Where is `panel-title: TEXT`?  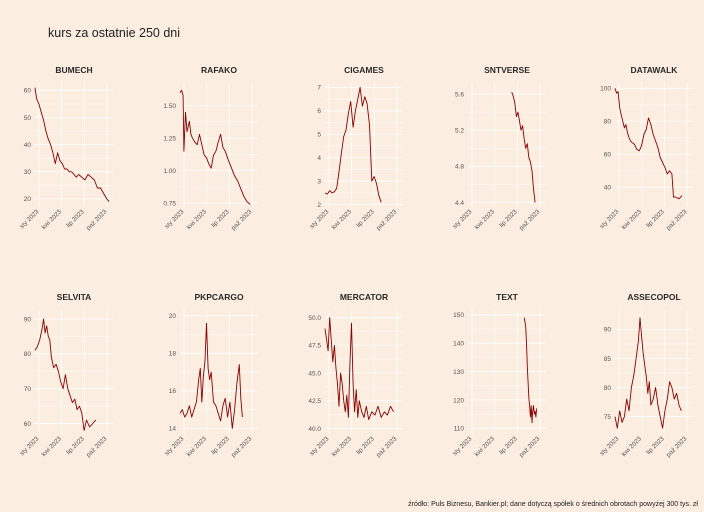 panel-title: TEXT is located at coordinates (507, 297).